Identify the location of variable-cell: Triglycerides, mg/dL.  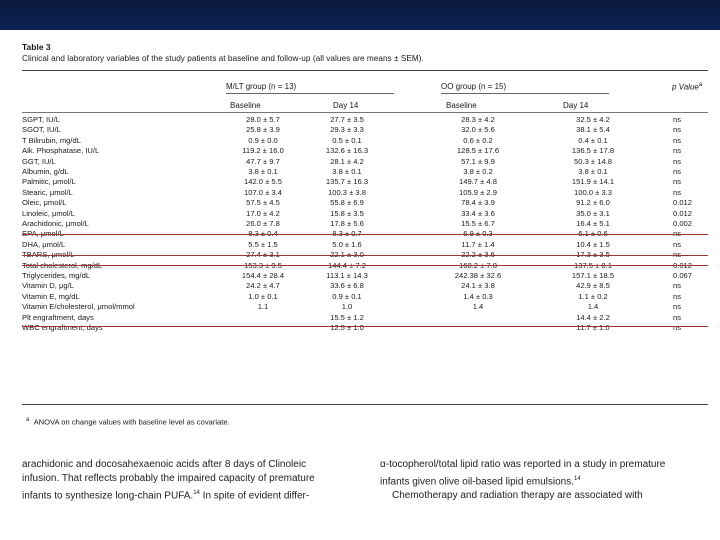
(56, 275).